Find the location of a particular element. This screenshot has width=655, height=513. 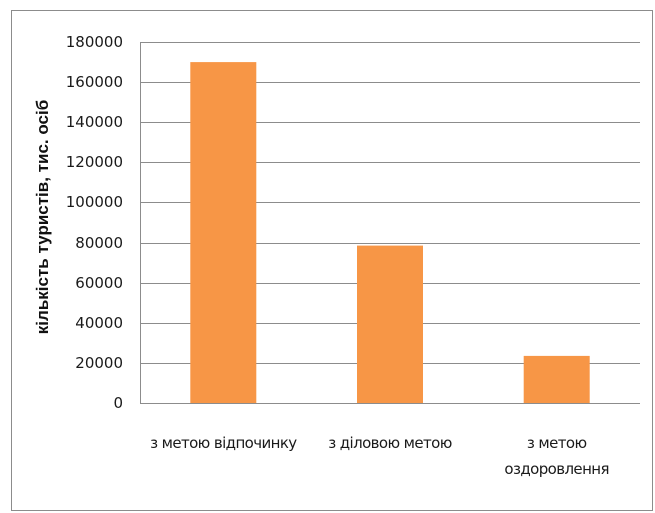

y-tick-label: 60000 is located at coordinates (99, 283).